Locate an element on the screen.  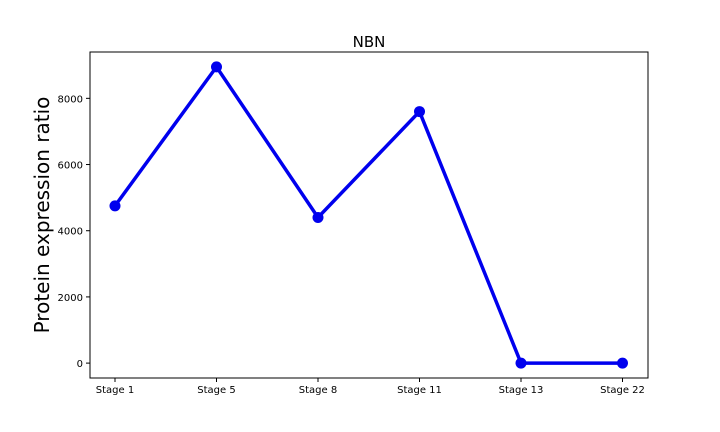
y-tick-label: 6000 is located at coordinates (70, 166).